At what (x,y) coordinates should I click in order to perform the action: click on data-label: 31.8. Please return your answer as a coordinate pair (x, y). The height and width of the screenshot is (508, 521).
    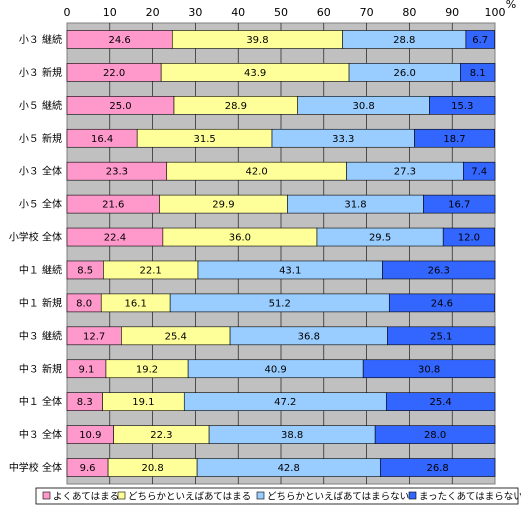
    Looking at the image, I should click on (355, 205).